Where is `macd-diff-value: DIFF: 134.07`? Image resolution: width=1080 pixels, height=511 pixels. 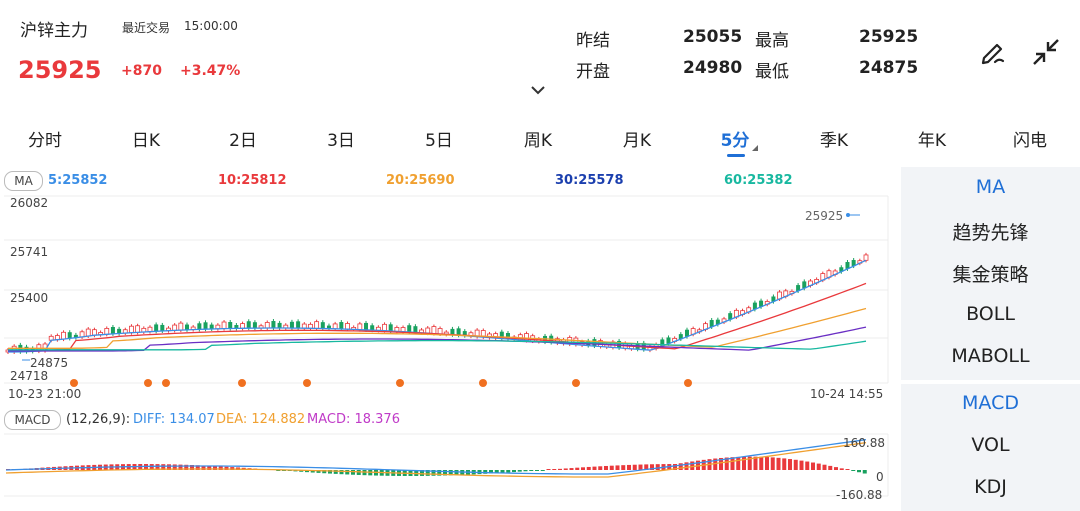
macd-diff-value: DIFF: 134.07 is located at coordinates (174, 419).